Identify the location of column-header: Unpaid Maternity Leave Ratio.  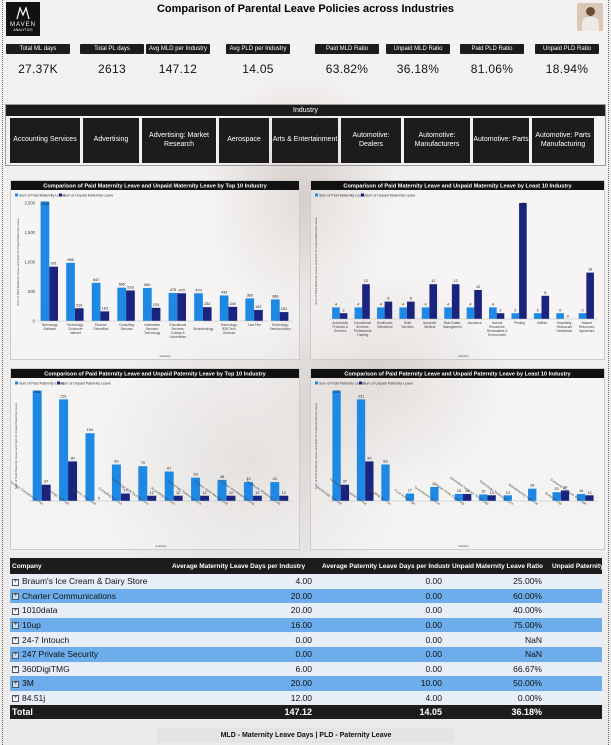
(500, 566).